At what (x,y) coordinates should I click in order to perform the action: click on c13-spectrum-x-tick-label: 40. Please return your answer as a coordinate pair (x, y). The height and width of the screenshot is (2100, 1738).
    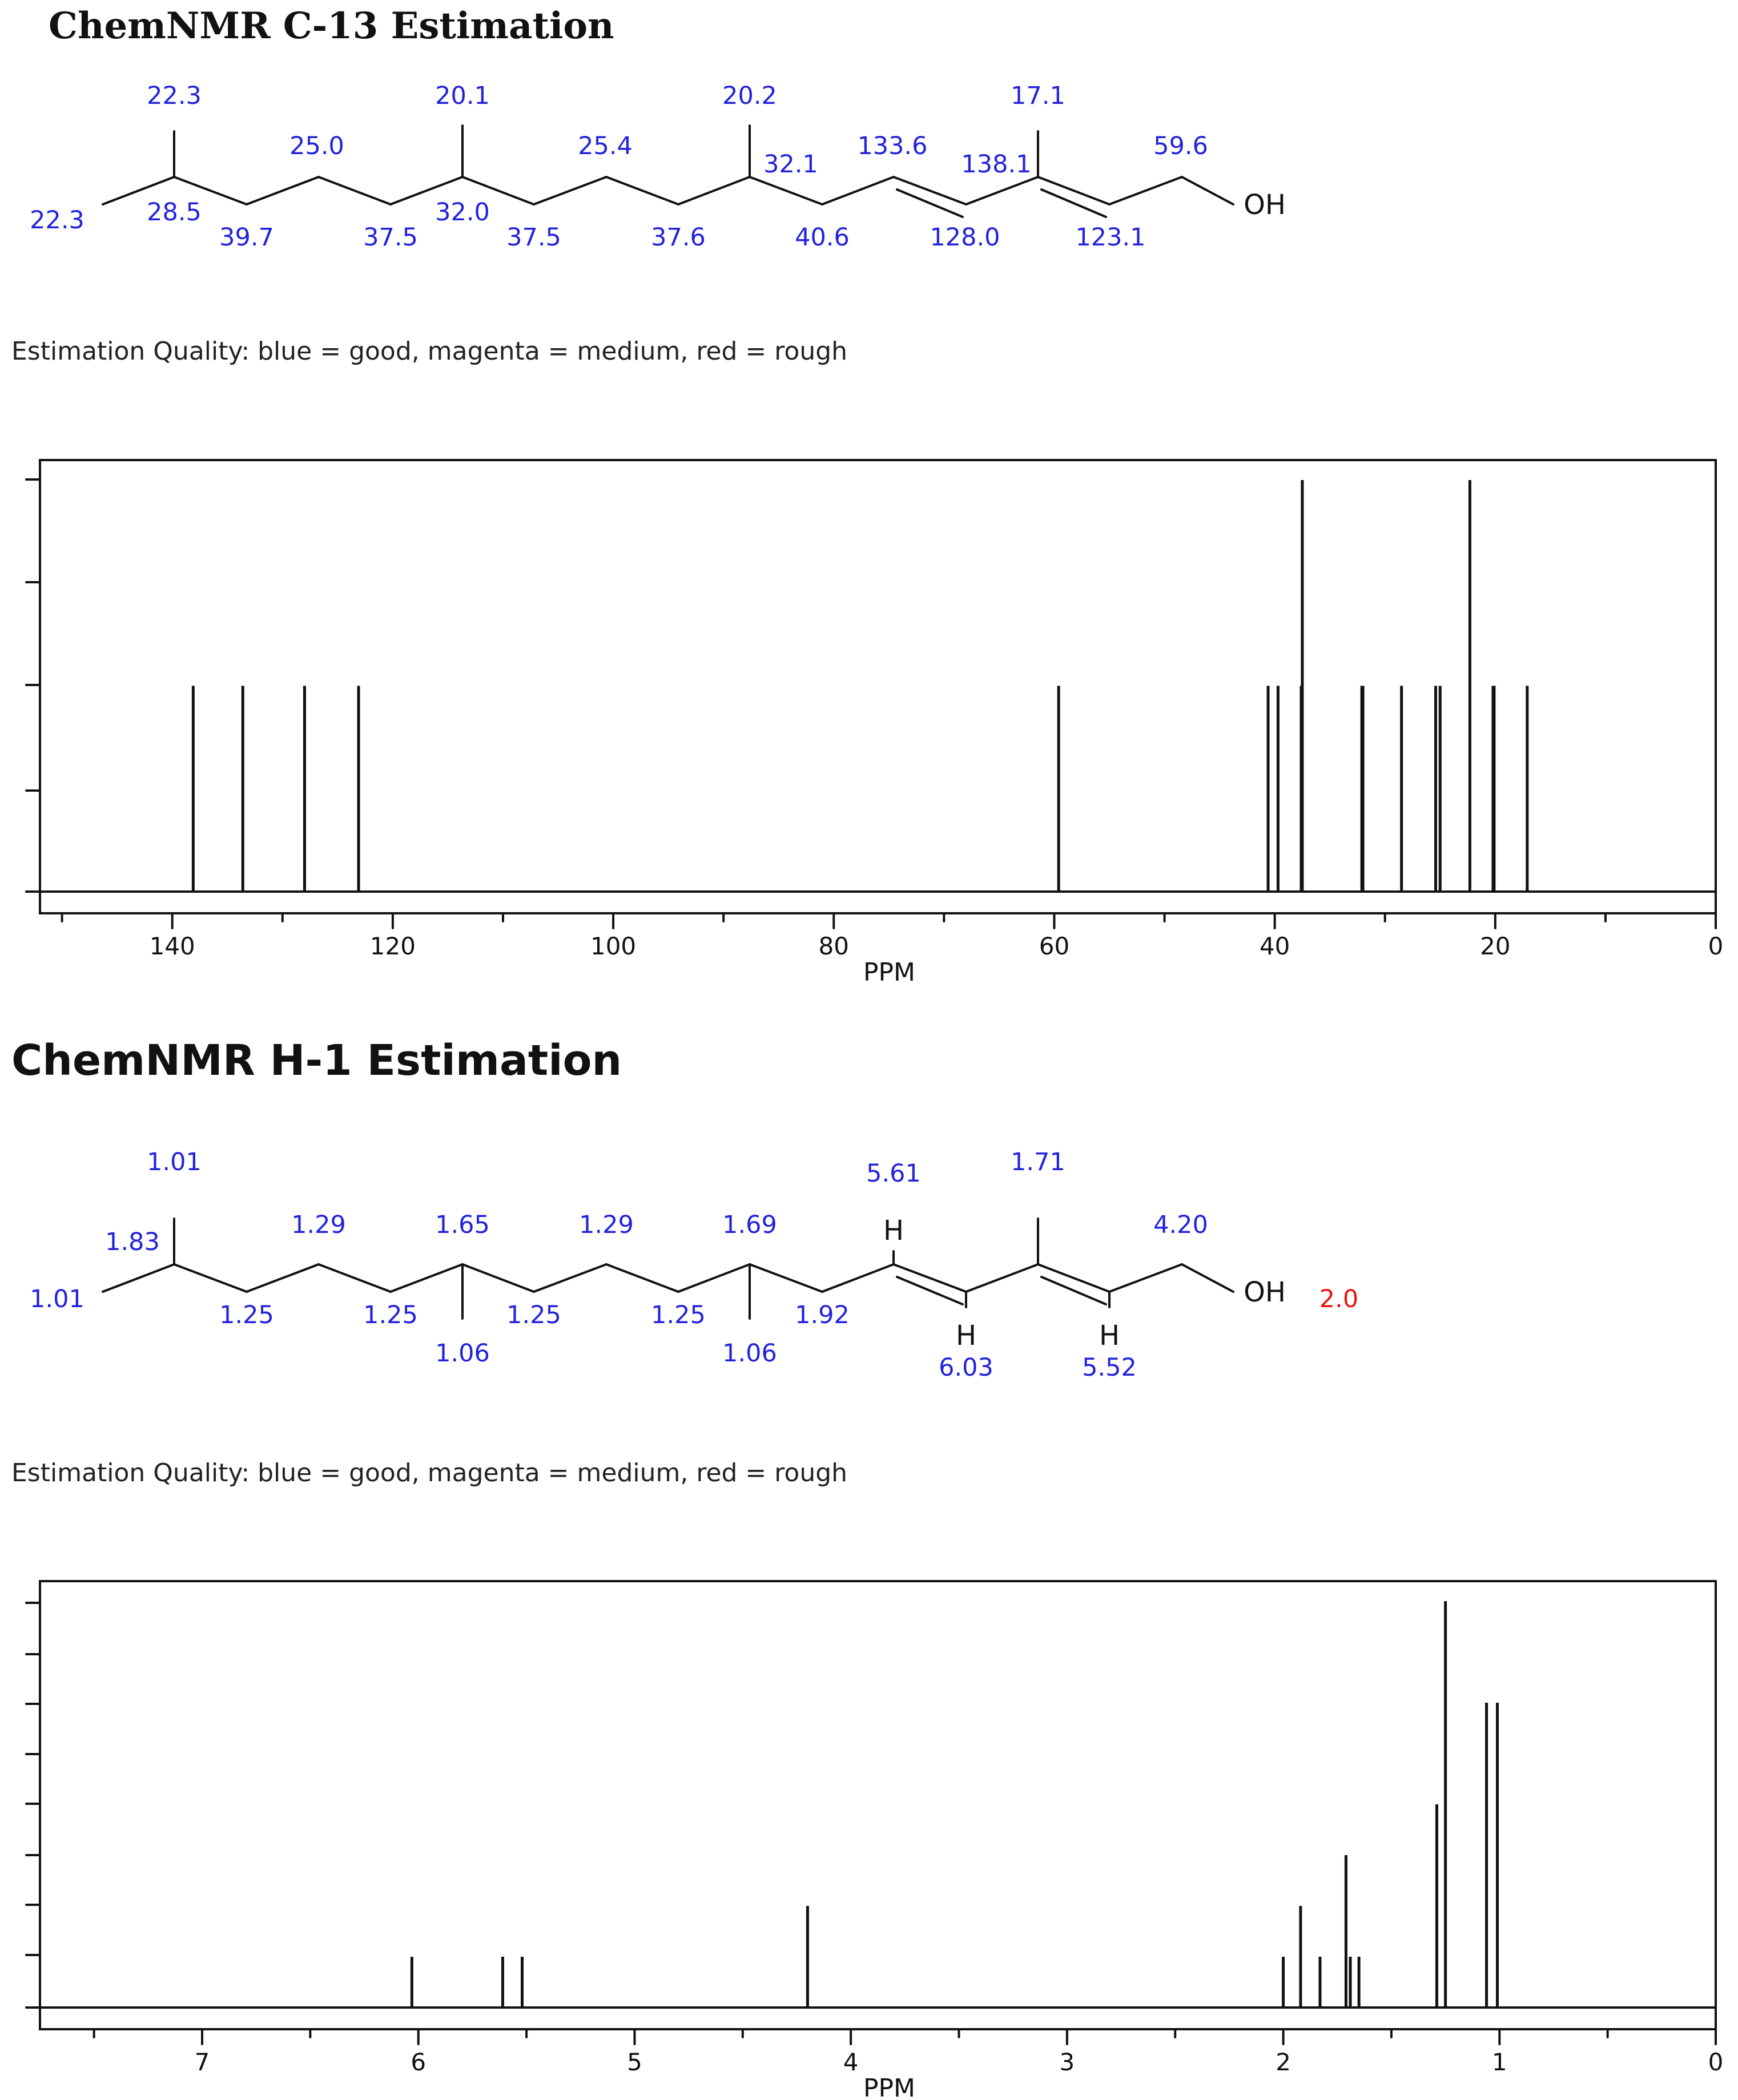
    Looking at the image, I should click on (1275, 946).